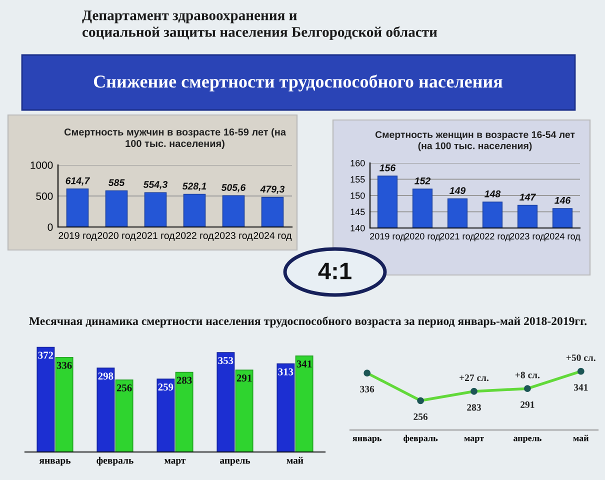  Describe the element at coordinates (357, 179) in the screenshot. I see `y-tick-label: 155` at that location.